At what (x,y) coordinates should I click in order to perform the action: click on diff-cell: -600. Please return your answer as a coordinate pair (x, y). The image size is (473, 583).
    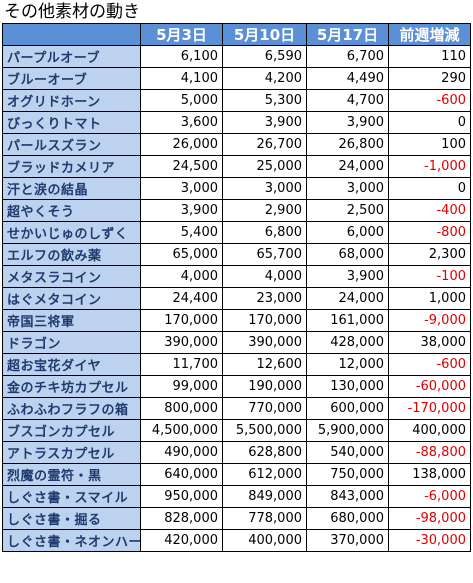
    Looking at the image, I should click on (429, 100).